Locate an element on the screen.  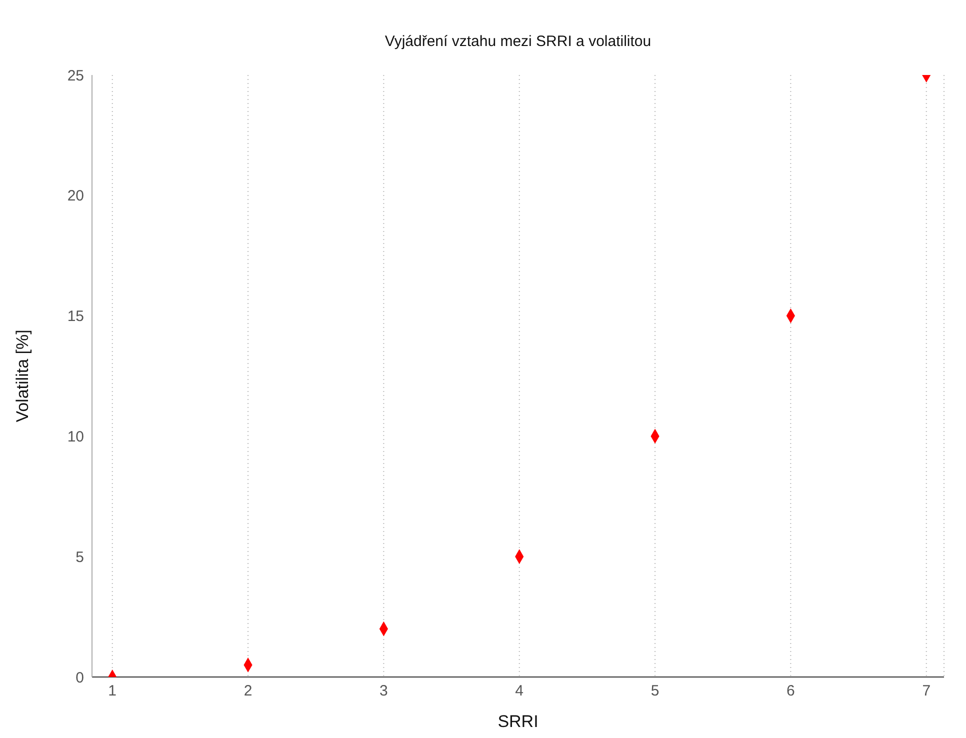
x-tick-label: 5 is located at coordinates (655, 691).